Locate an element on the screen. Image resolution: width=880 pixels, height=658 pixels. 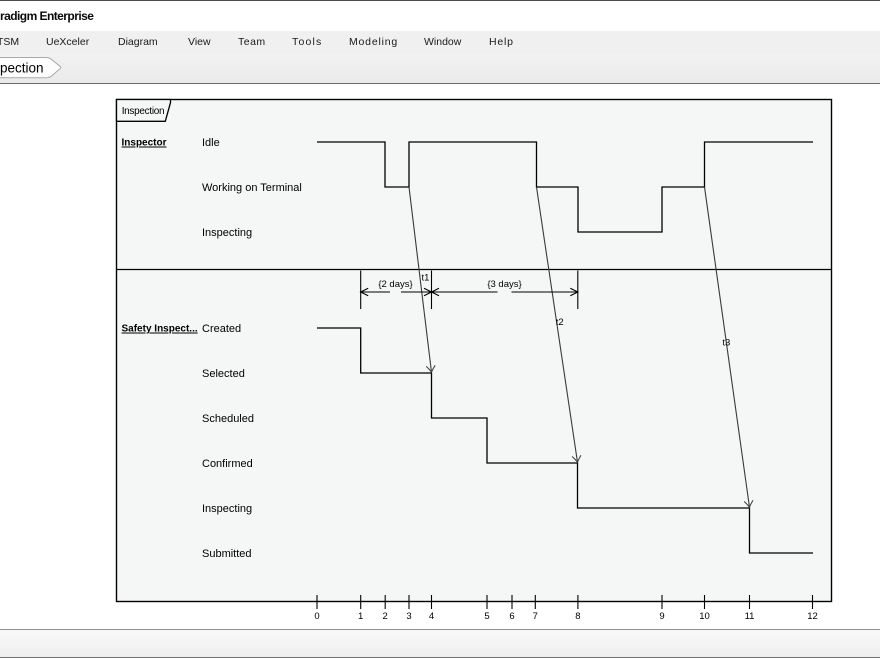
svg-text: 3 is located at coordinates (408, 616).